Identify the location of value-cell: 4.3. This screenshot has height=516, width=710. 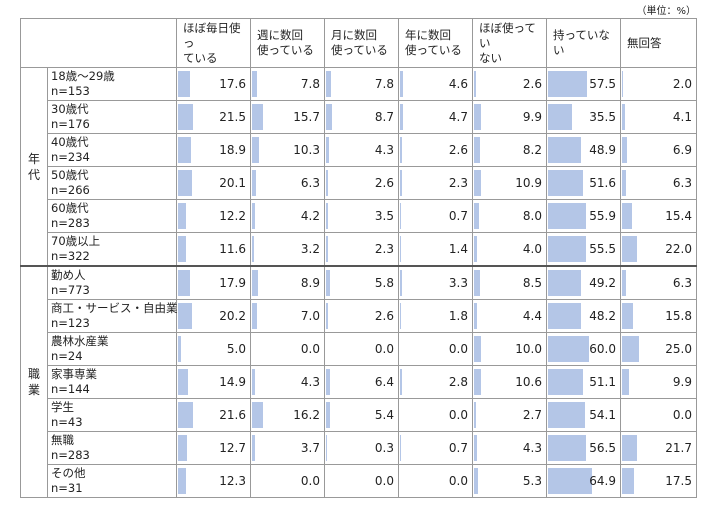
(361, 150).